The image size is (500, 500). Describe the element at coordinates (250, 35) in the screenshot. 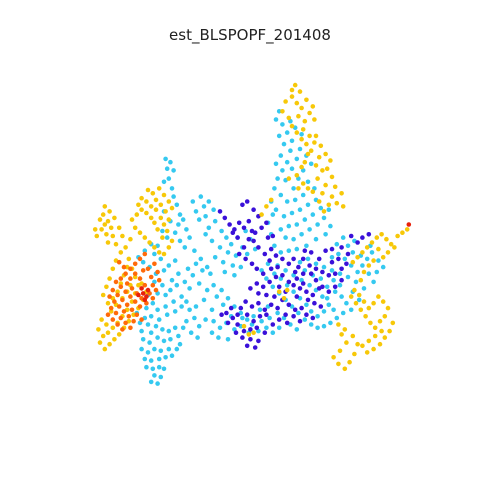

I see `chart-title: est_BLSPOPF_201408` at that location.